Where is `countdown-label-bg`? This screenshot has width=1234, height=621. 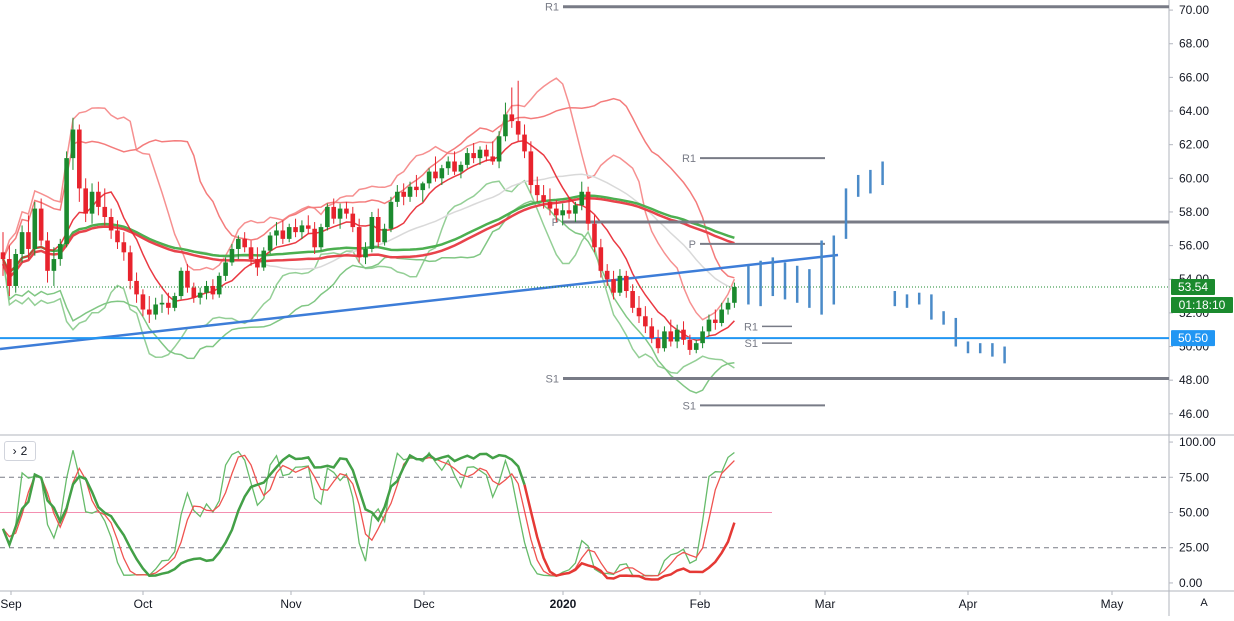 countdown-label-bg is located at coordinates (1202, 304).